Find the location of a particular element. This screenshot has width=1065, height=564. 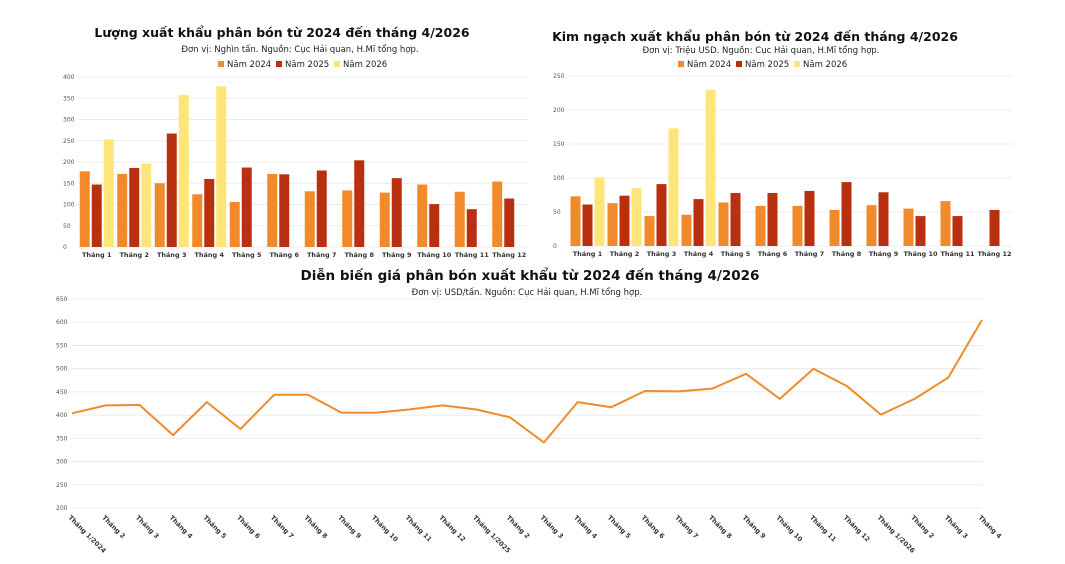

bar-năm-2024-12 is located at coordinates (497, 214).